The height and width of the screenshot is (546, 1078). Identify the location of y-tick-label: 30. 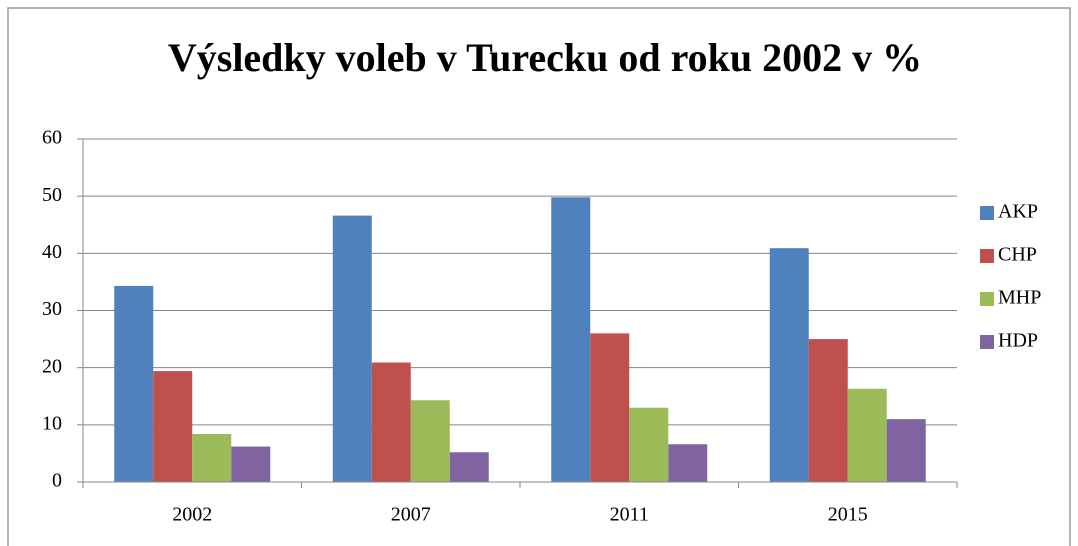
(52, 309).